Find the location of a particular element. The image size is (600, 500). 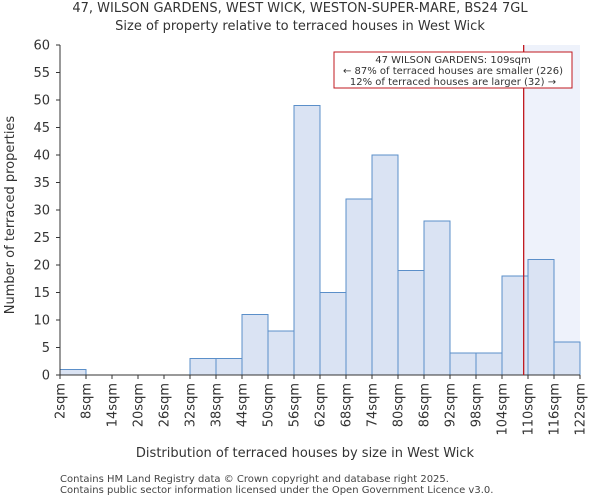

annotation-box is located at coordinates (453, 70).